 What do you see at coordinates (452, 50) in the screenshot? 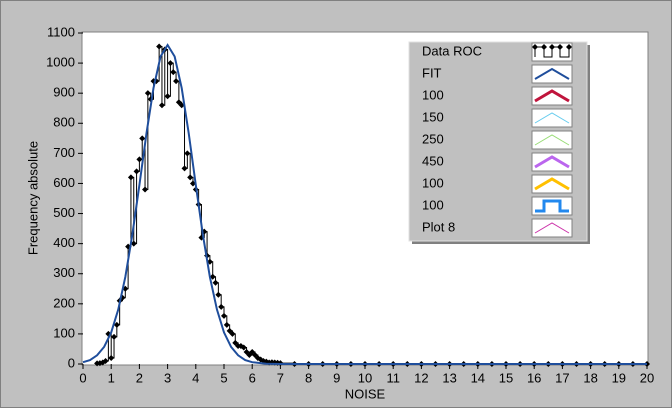
I see `legend-label: Data ROC` at bounding box center [452, 50].